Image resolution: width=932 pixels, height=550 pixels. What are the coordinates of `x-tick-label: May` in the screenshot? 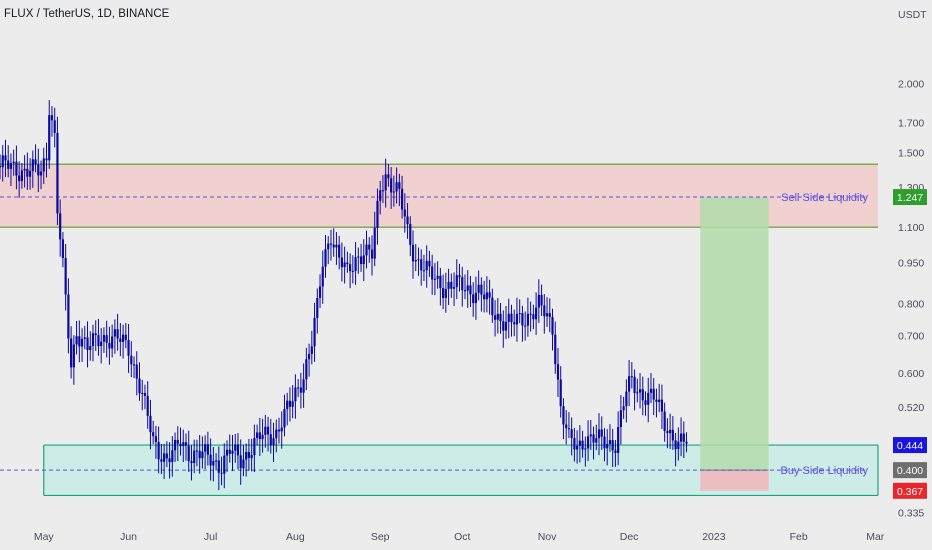 It's located at (44, 537).